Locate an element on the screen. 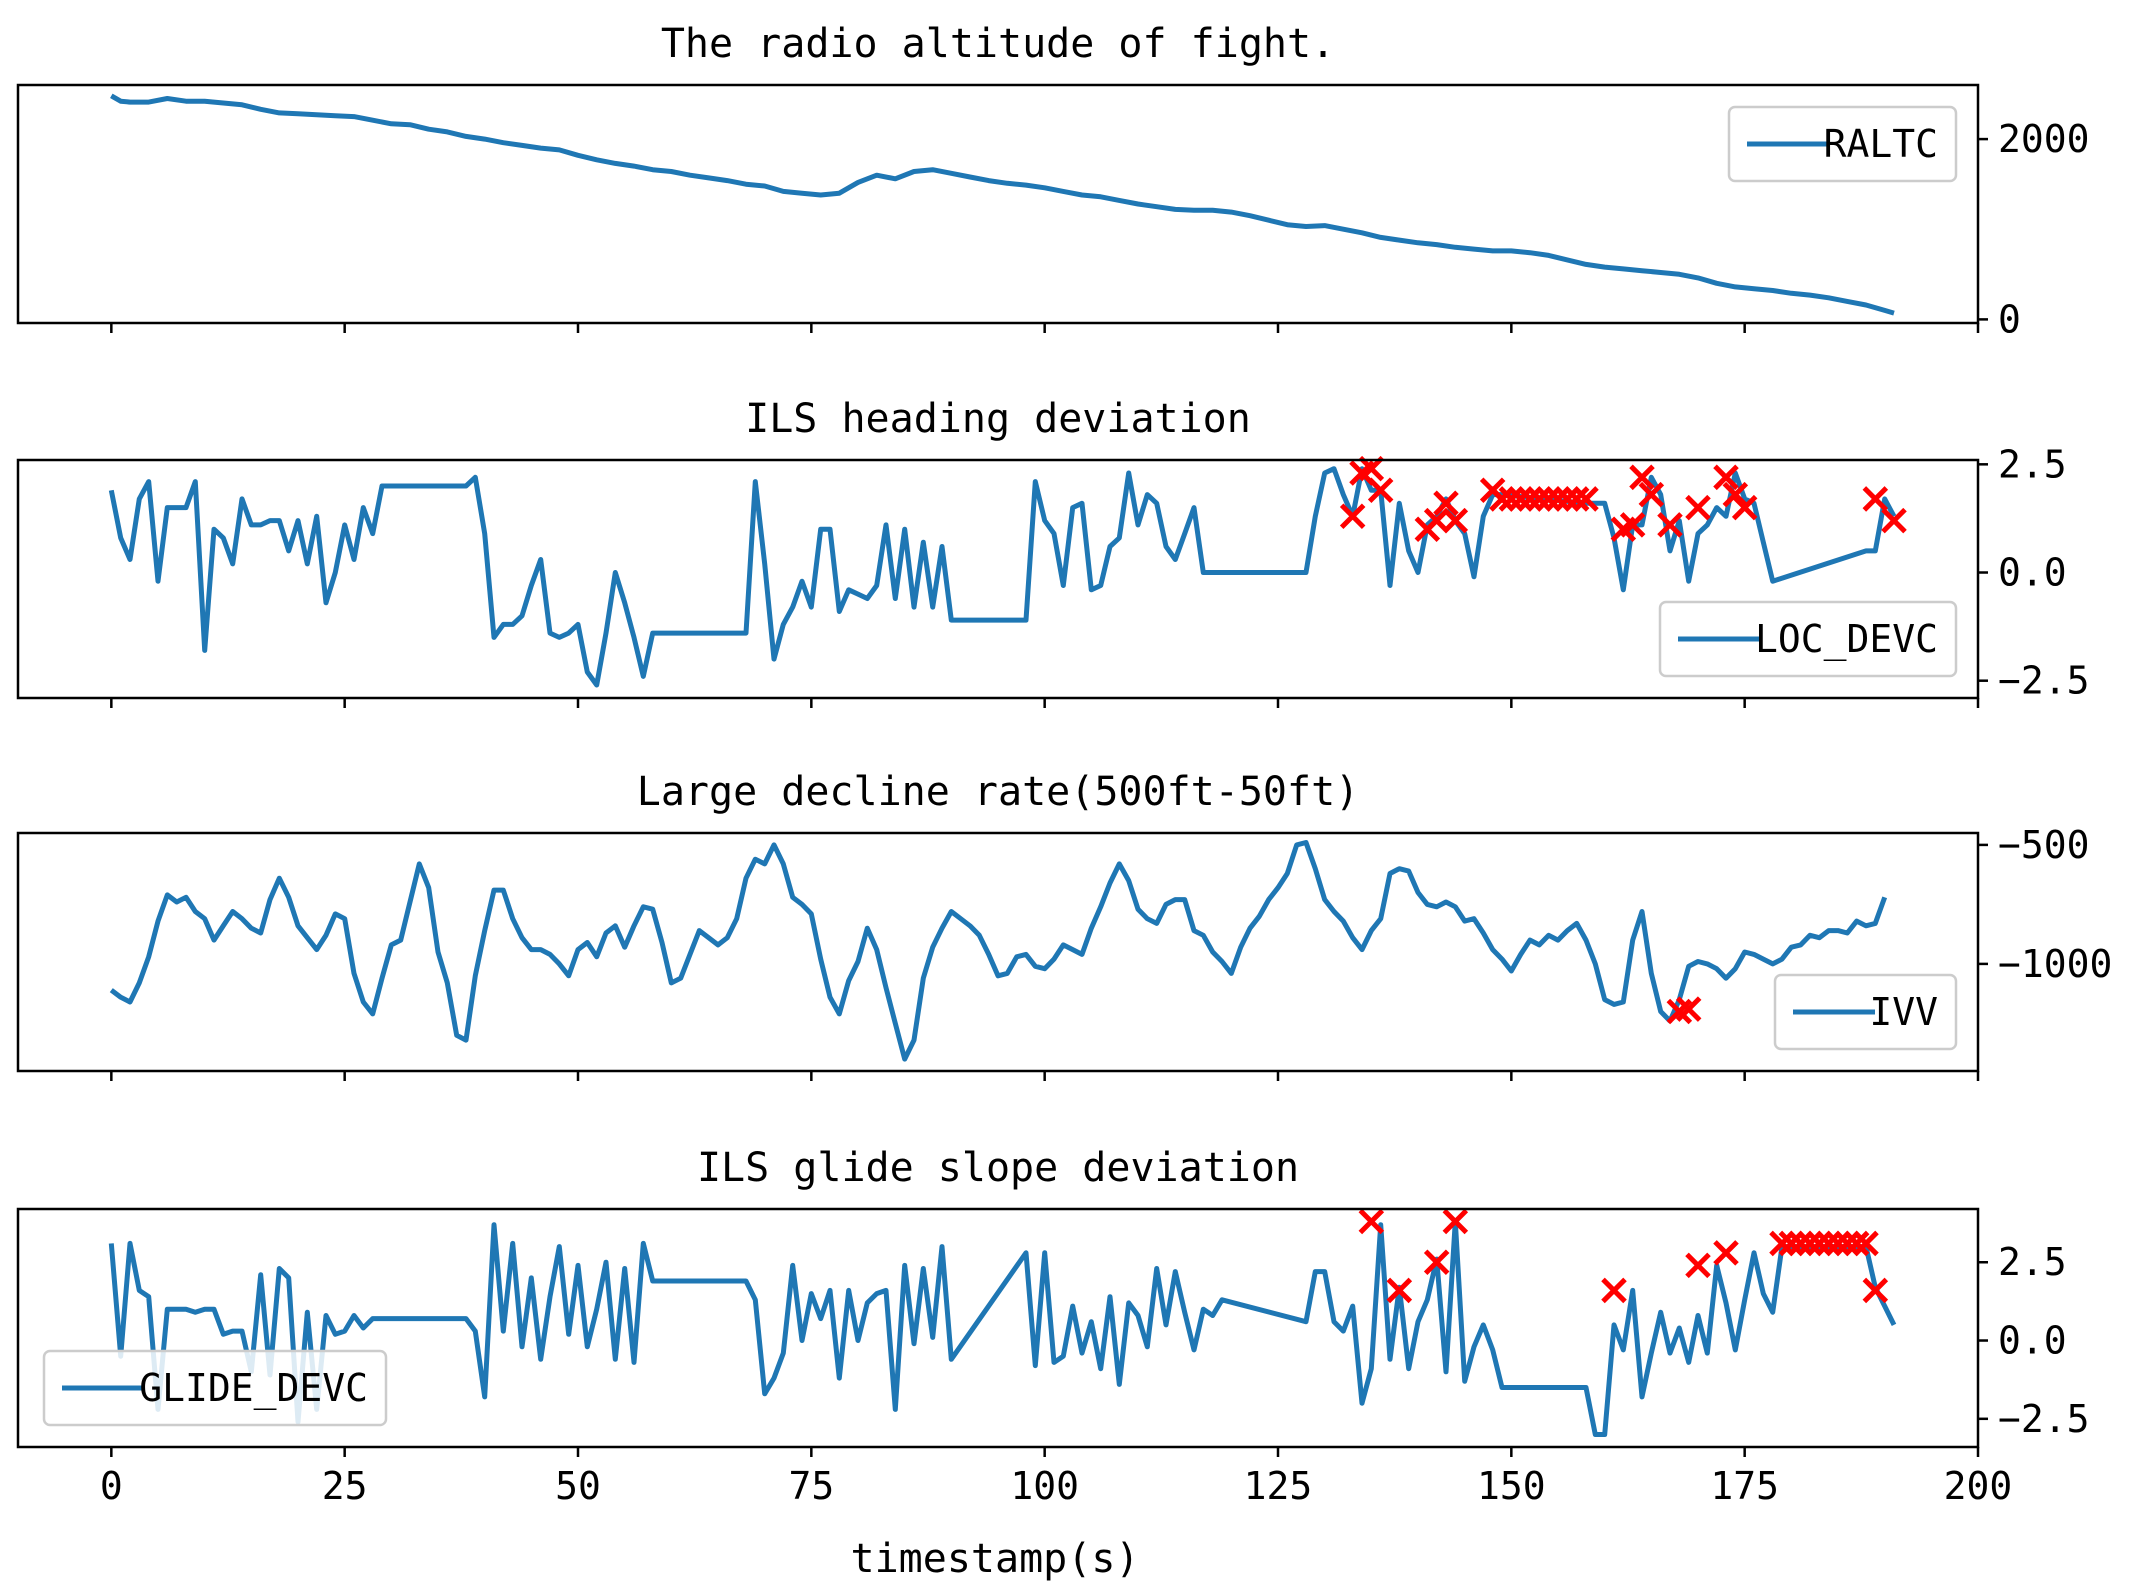 The image size is (2130, 1590). x-axis-label: timestamp(s) is located at coordinates (995, 1559).